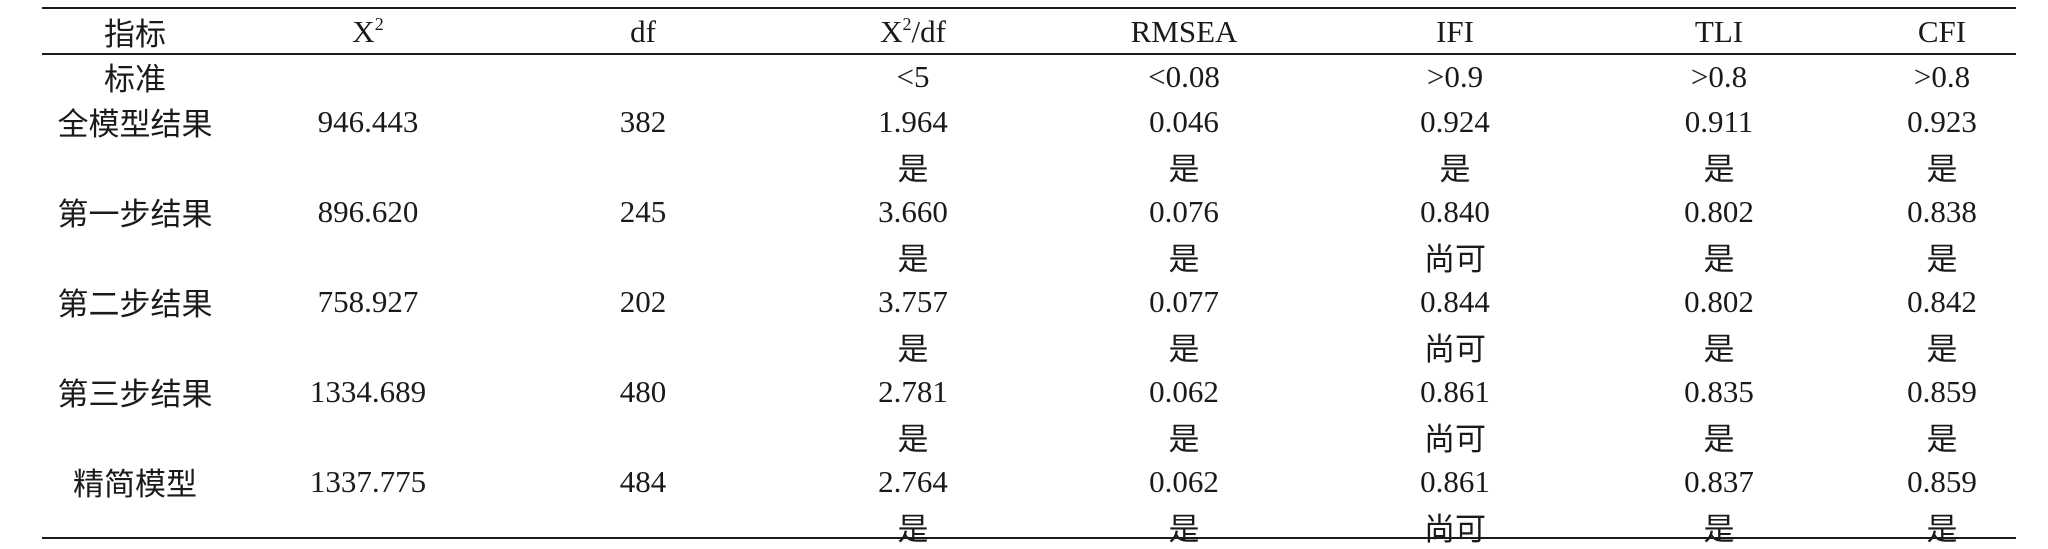  Describe the element at coordinates (135, 304) in the screenshot. I see `cell-indicator: 第二步结果` at that location.